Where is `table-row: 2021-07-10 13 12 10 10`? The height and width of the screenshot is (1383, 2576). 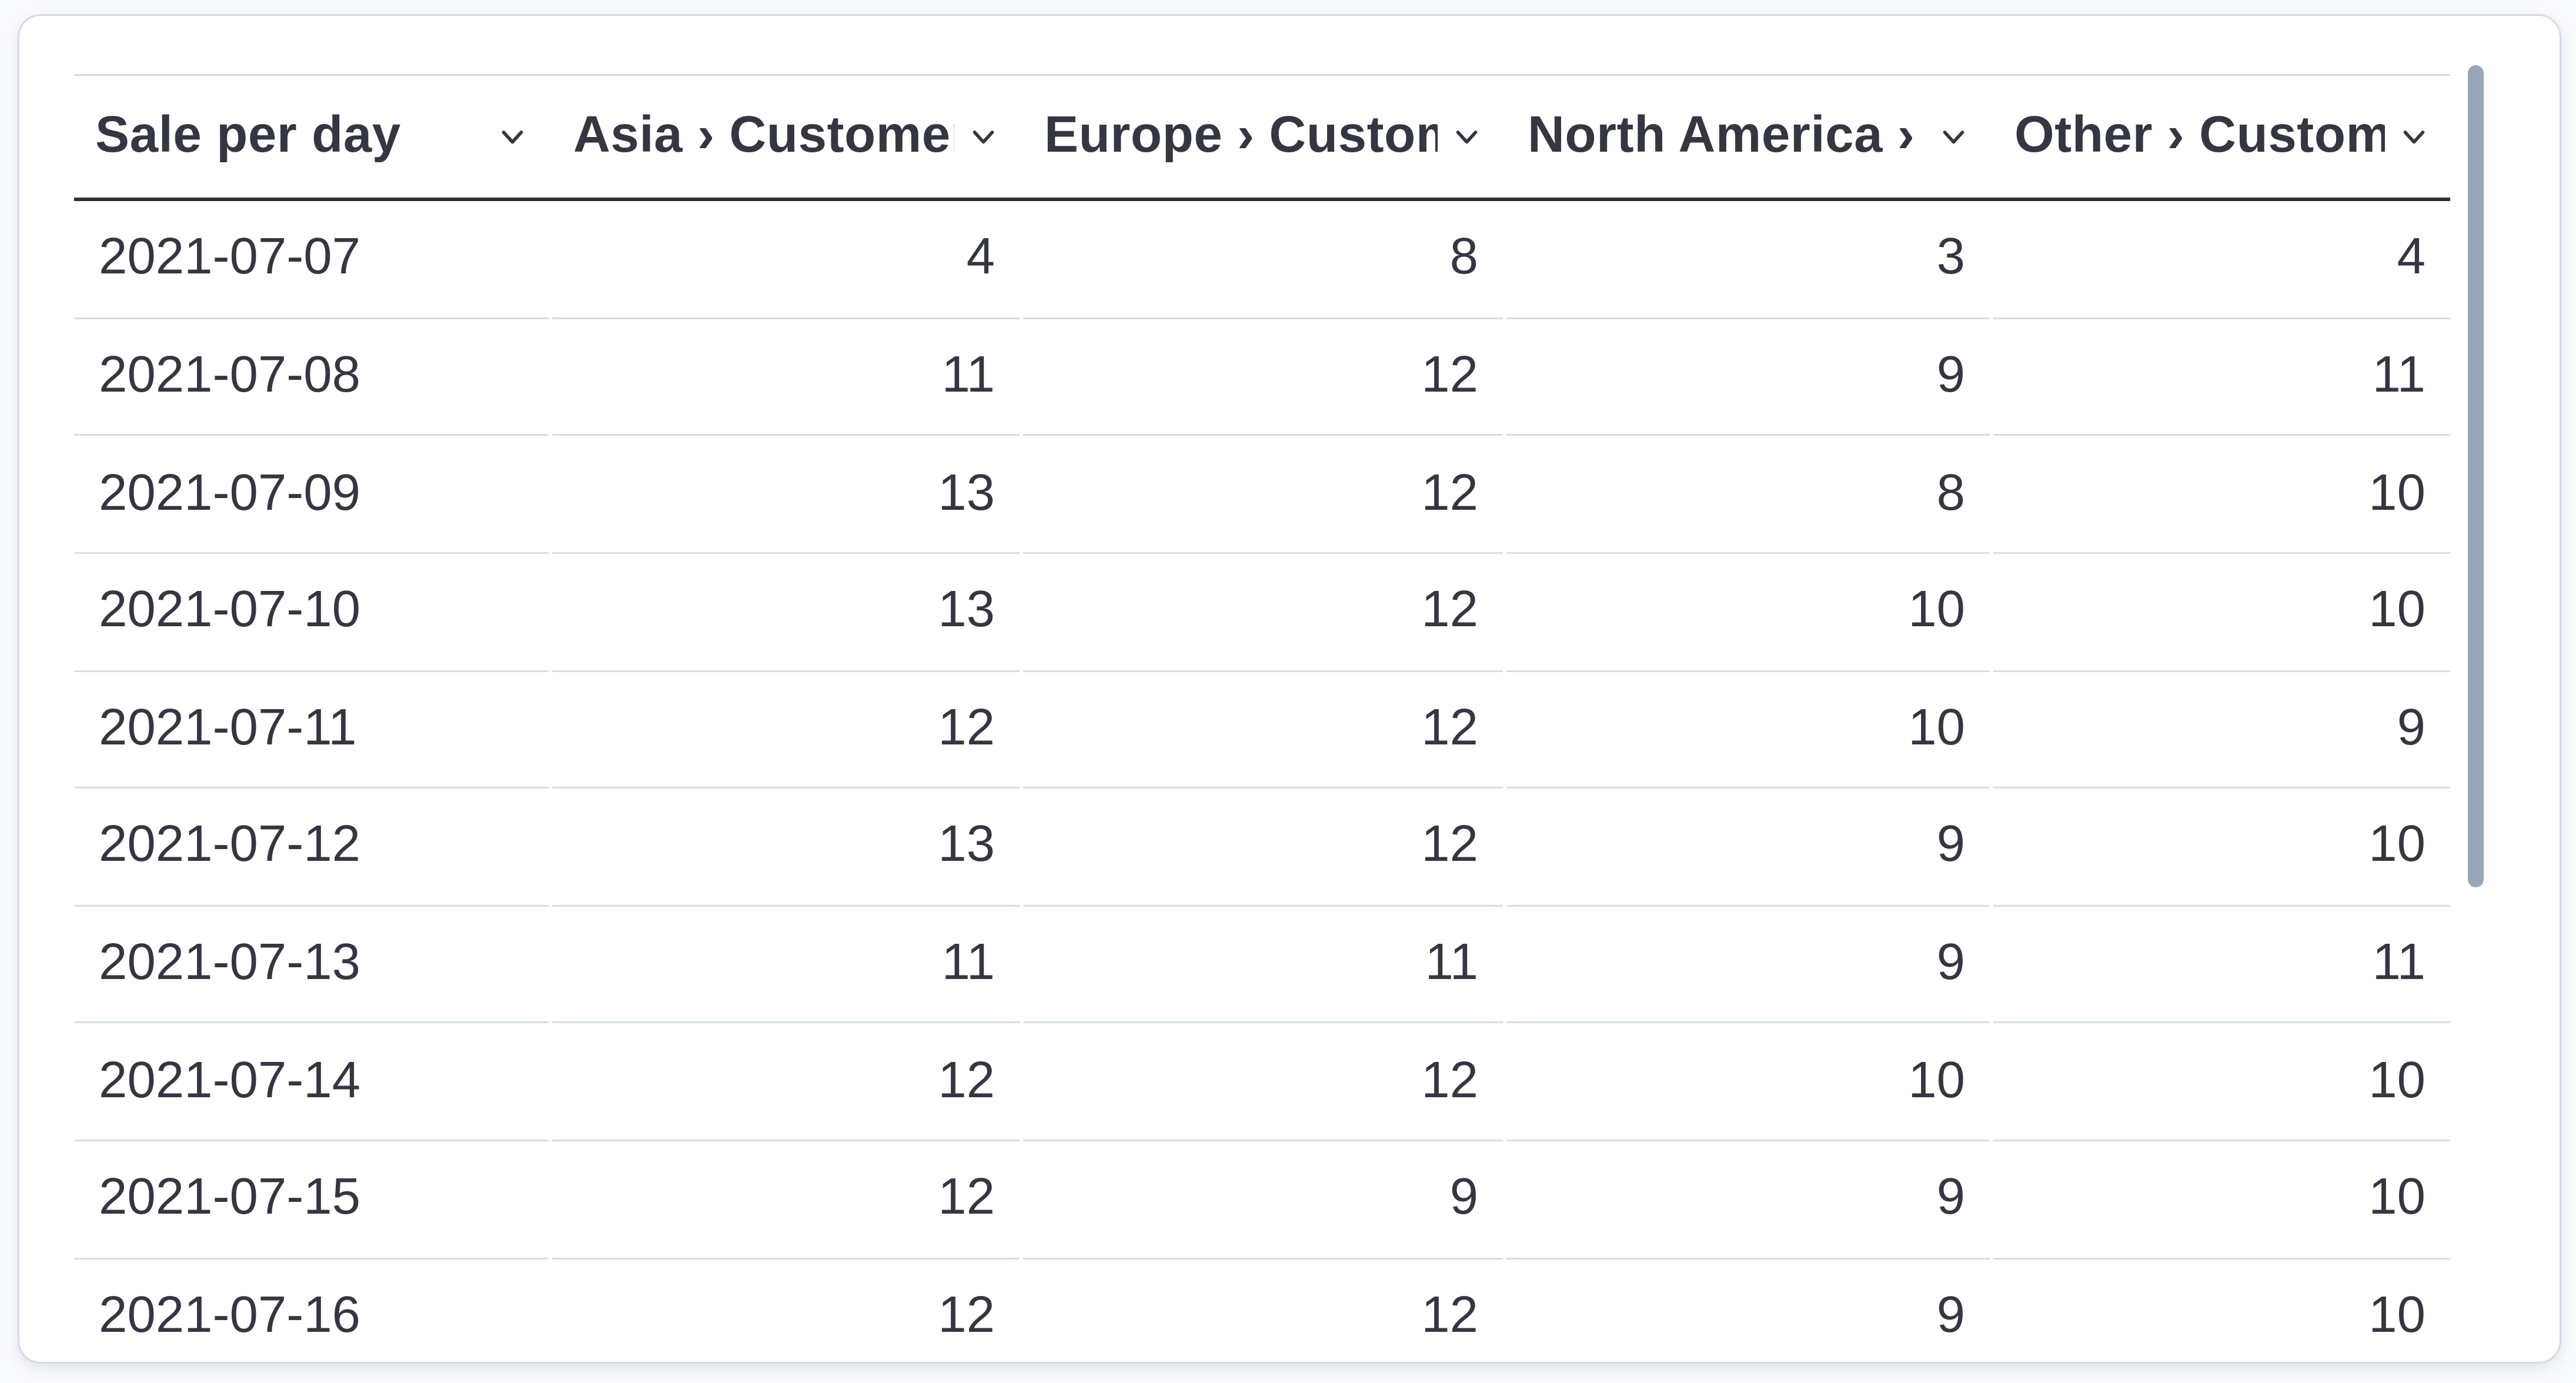 table-row: 2021-07-10 13 12 10 10 is located at coordinates (1262, 613).